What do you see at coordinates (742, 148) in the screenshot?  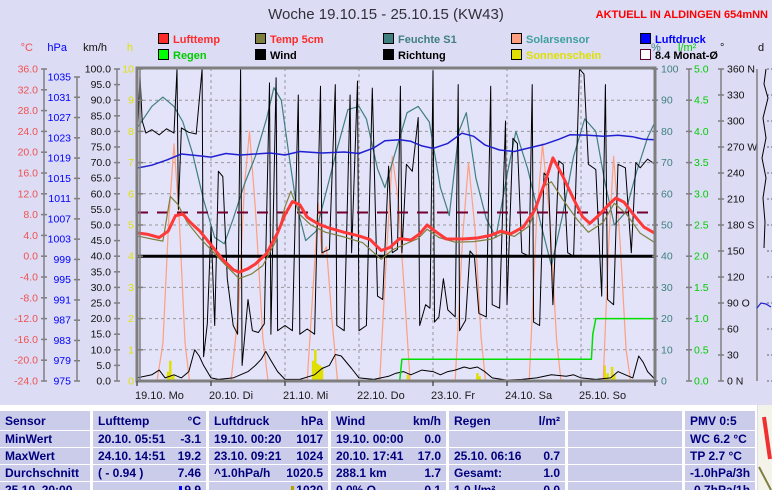 I see `tick-label-dir: 270 W` at bounding box center [742, 148].